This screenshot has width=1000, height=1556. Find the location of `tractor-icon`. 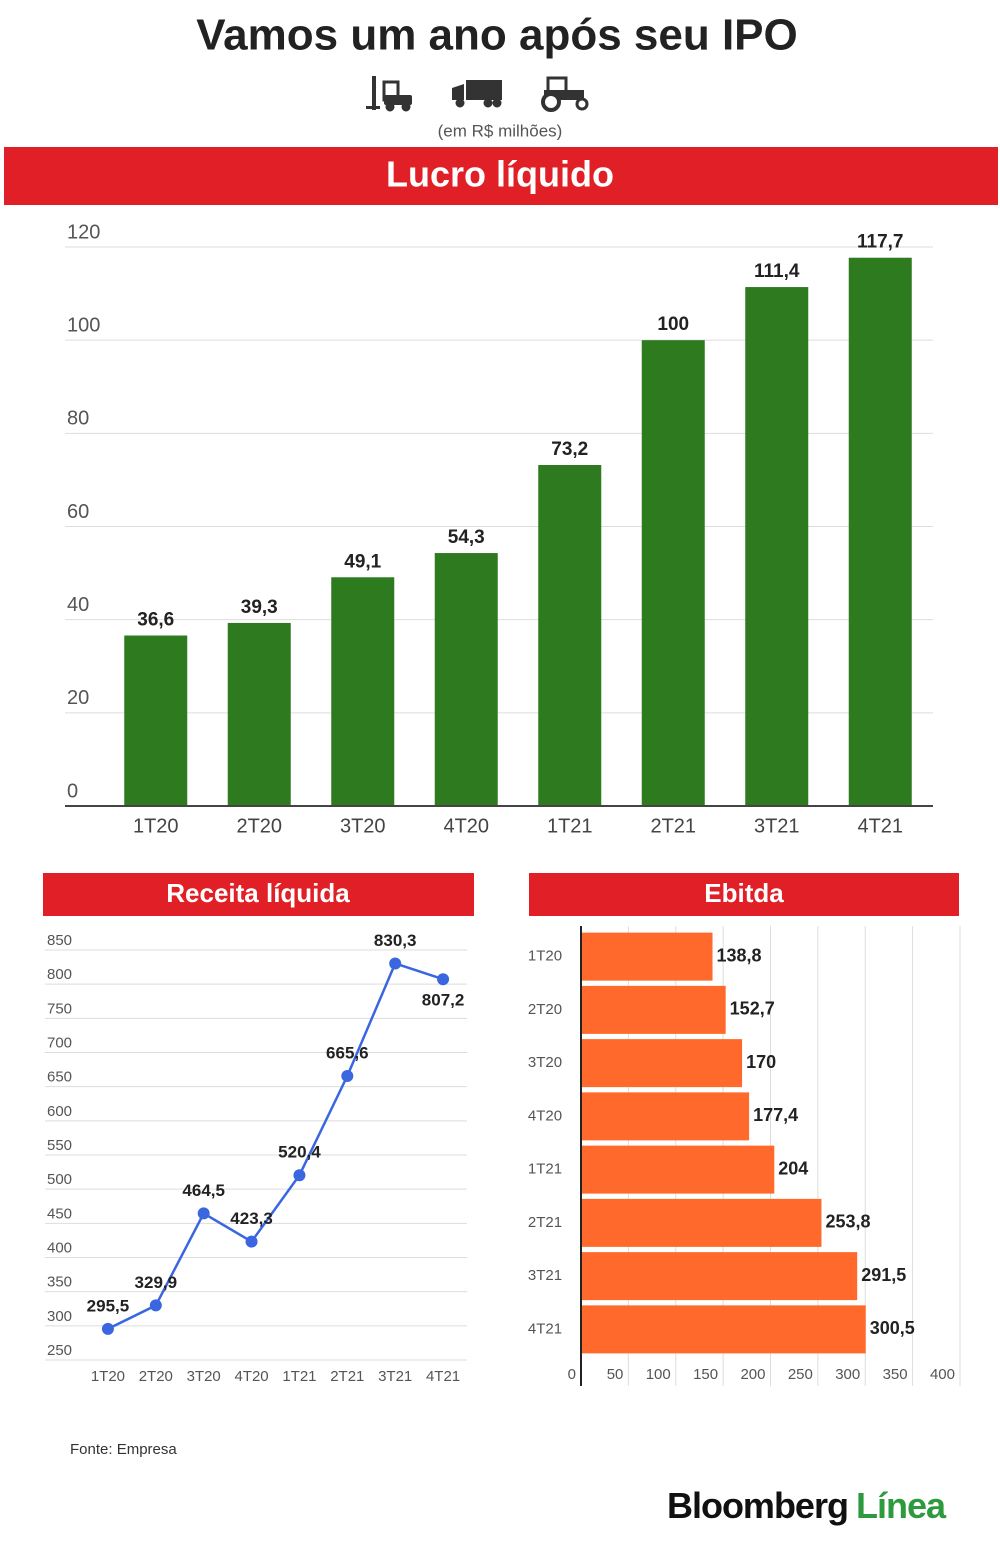

tractor-icon is located at coordinates (565, 94).